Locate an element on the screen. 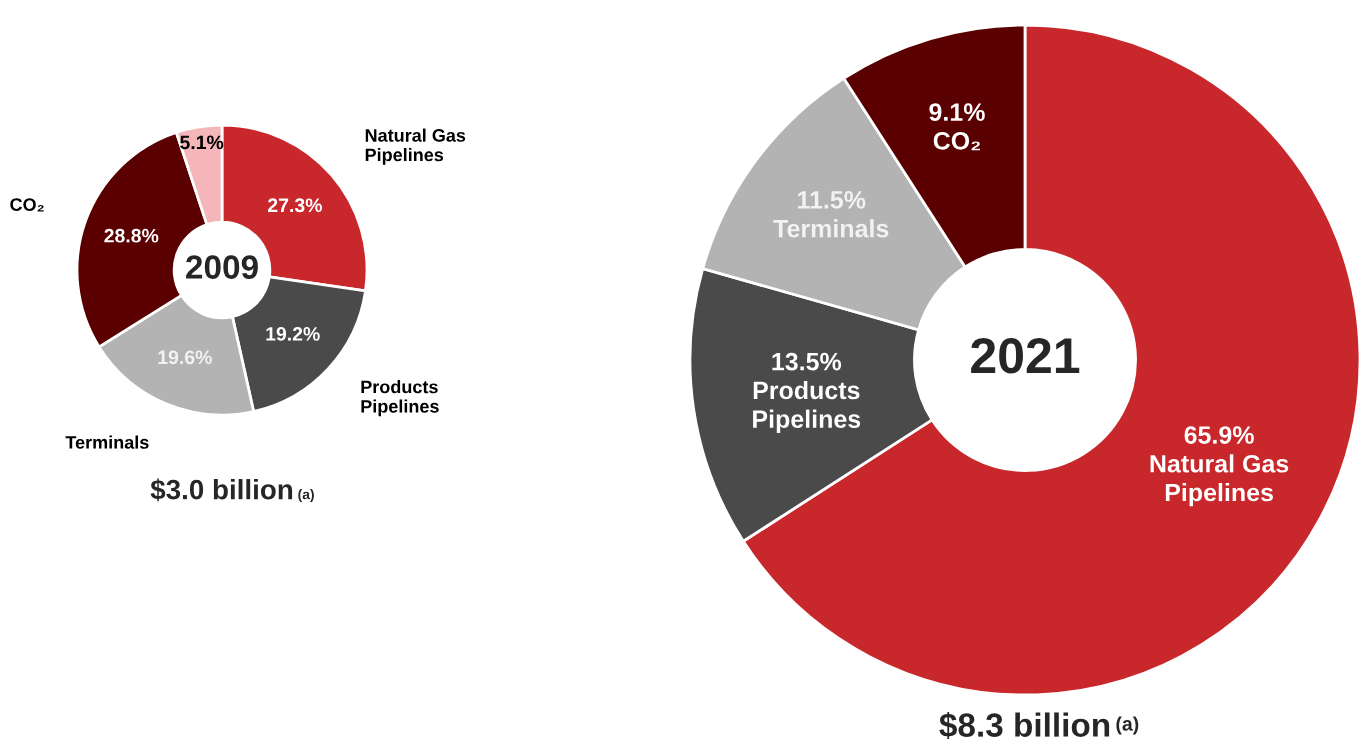 The width and height of the screenshot is (1361, 746). text: $3.0 billion is located at coordinates (221, 490).